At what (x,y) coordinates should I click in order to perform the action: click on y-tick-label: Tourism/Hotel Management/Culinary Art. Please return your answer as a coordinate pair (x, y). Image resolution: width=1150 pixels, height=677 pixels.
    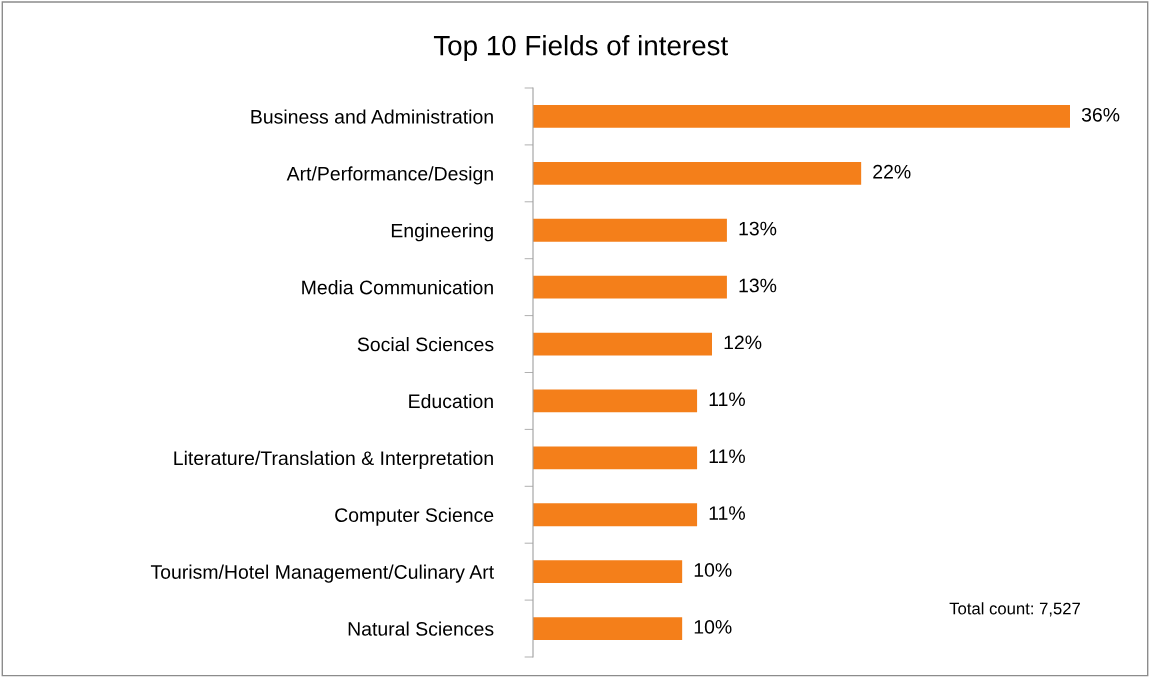
    Looking at the image, I should click on (322, 573).